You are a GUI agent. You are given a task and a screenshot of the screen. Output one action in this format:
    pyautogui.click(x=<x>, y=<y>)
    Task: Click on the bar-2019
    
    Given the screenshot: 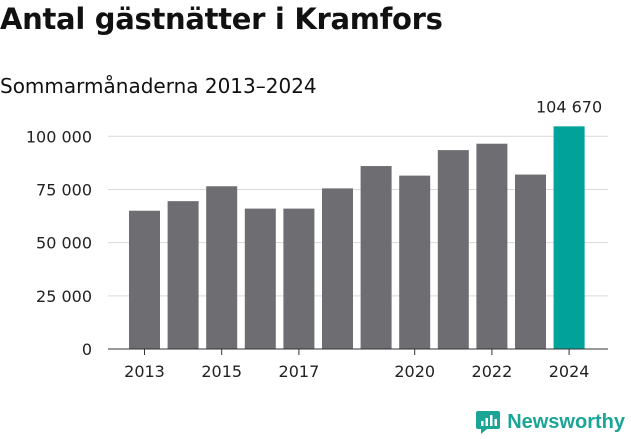 What is the action you would take?
    pyautogui.click(x=376, y=257)
    